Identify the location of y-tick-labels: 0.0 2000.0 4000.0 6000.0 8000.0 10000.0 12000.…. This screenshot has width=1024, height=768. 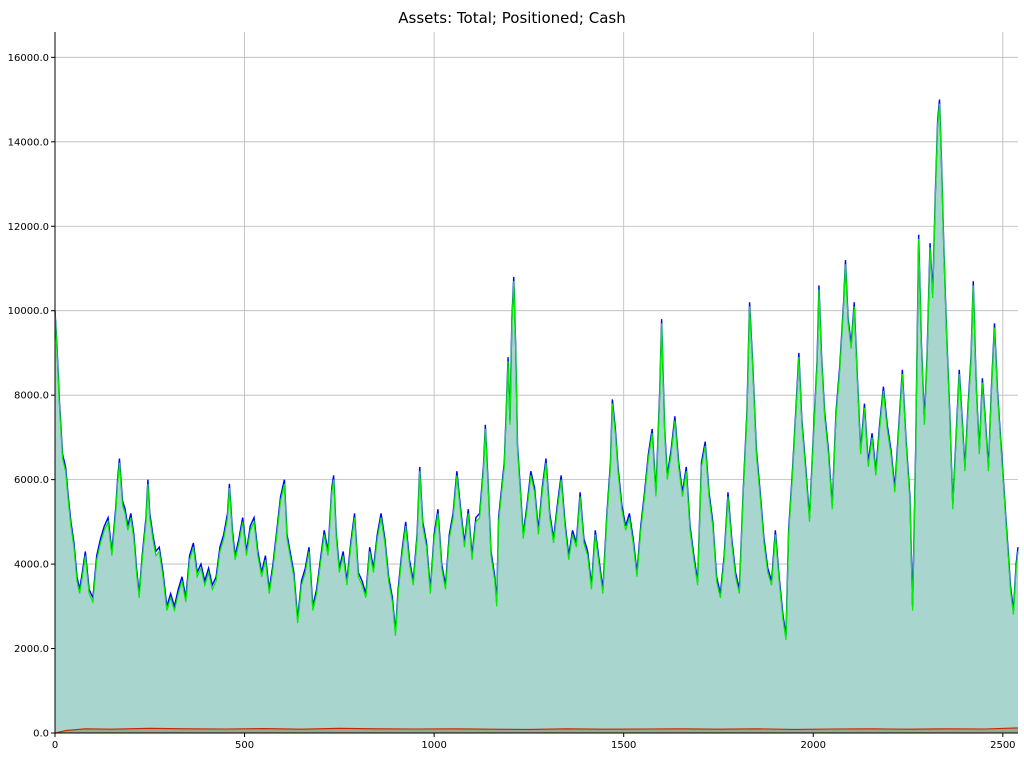
(28, 396).